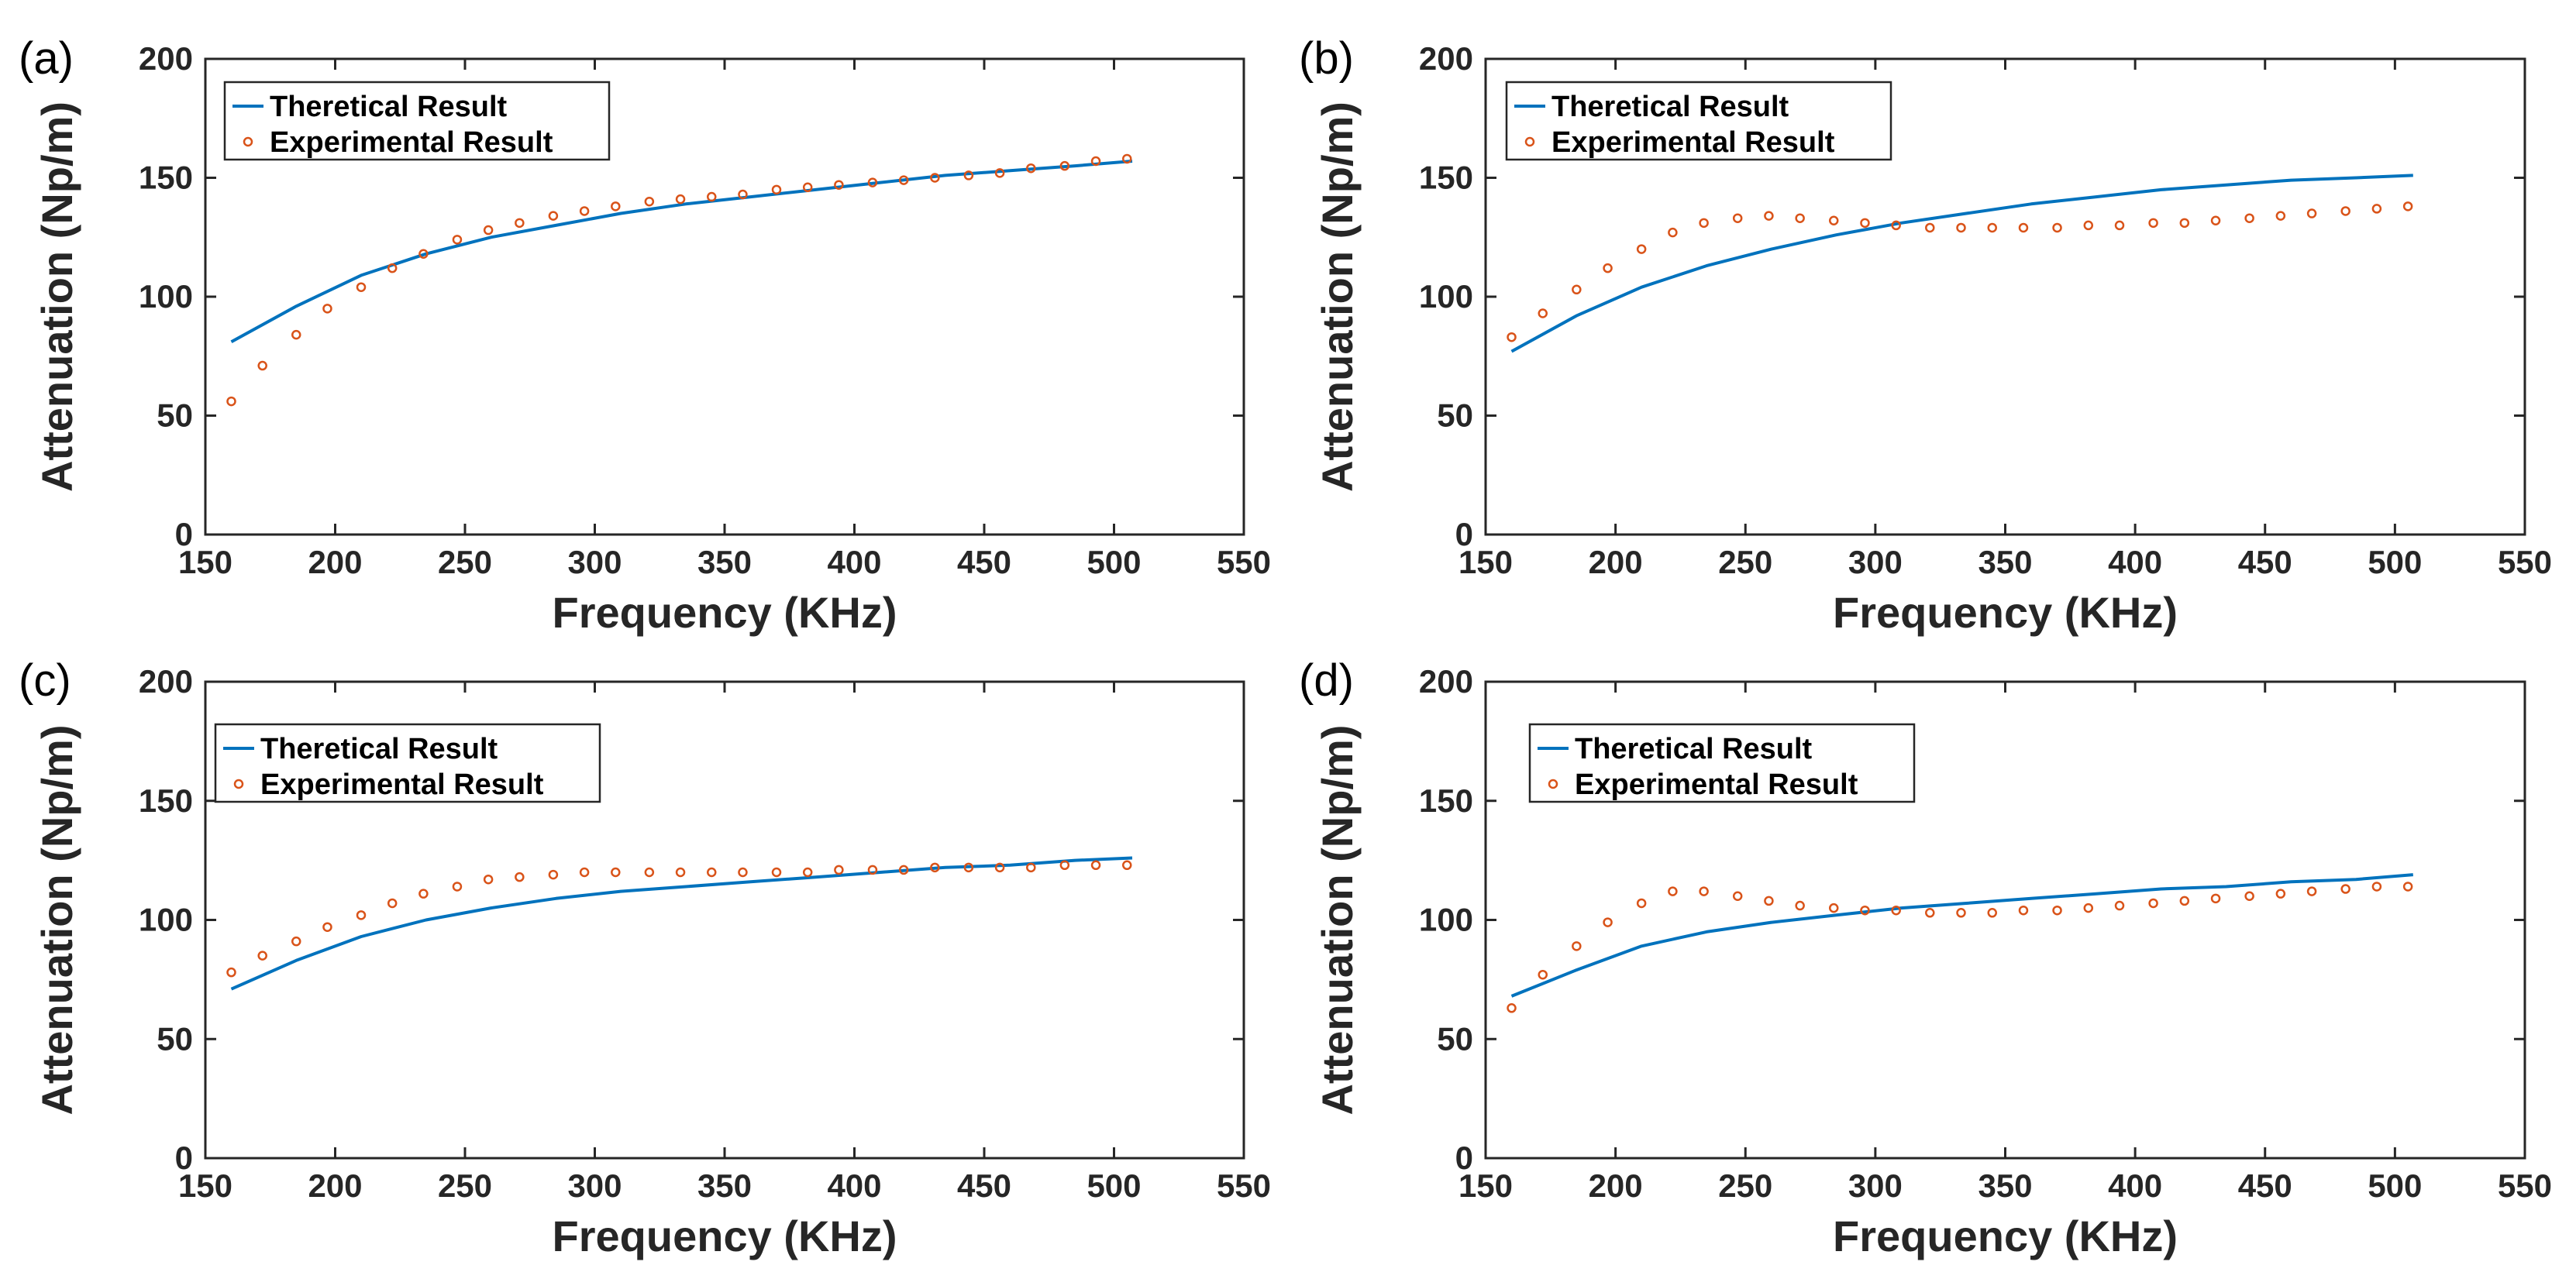 This screenshot has height=1279, width=2576. Describe the element at coordinates (1326, 59) in the screenshot. I see `panel-label: (b)` at that location.